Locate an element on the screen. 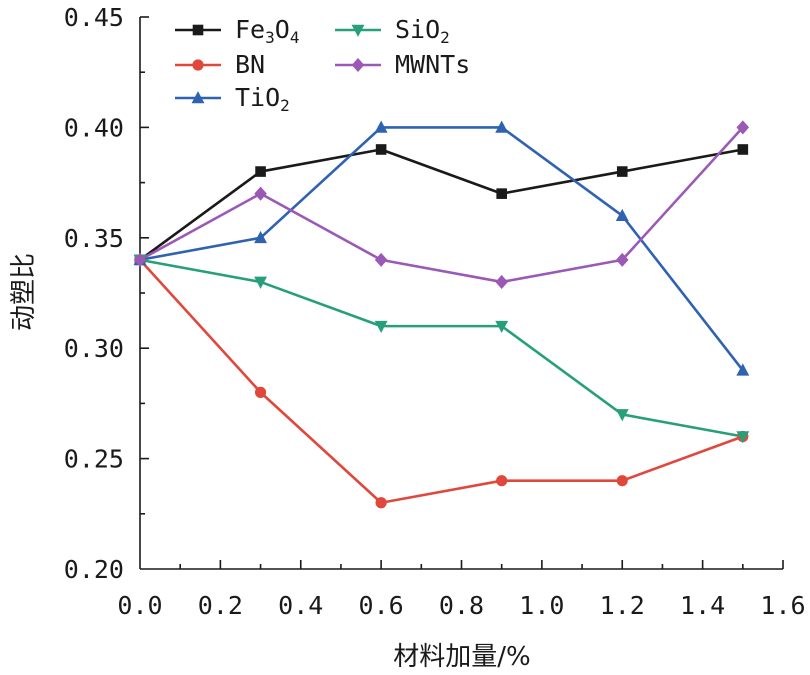  x-tick-label: 0.4 is located at coordinates (300, 605).